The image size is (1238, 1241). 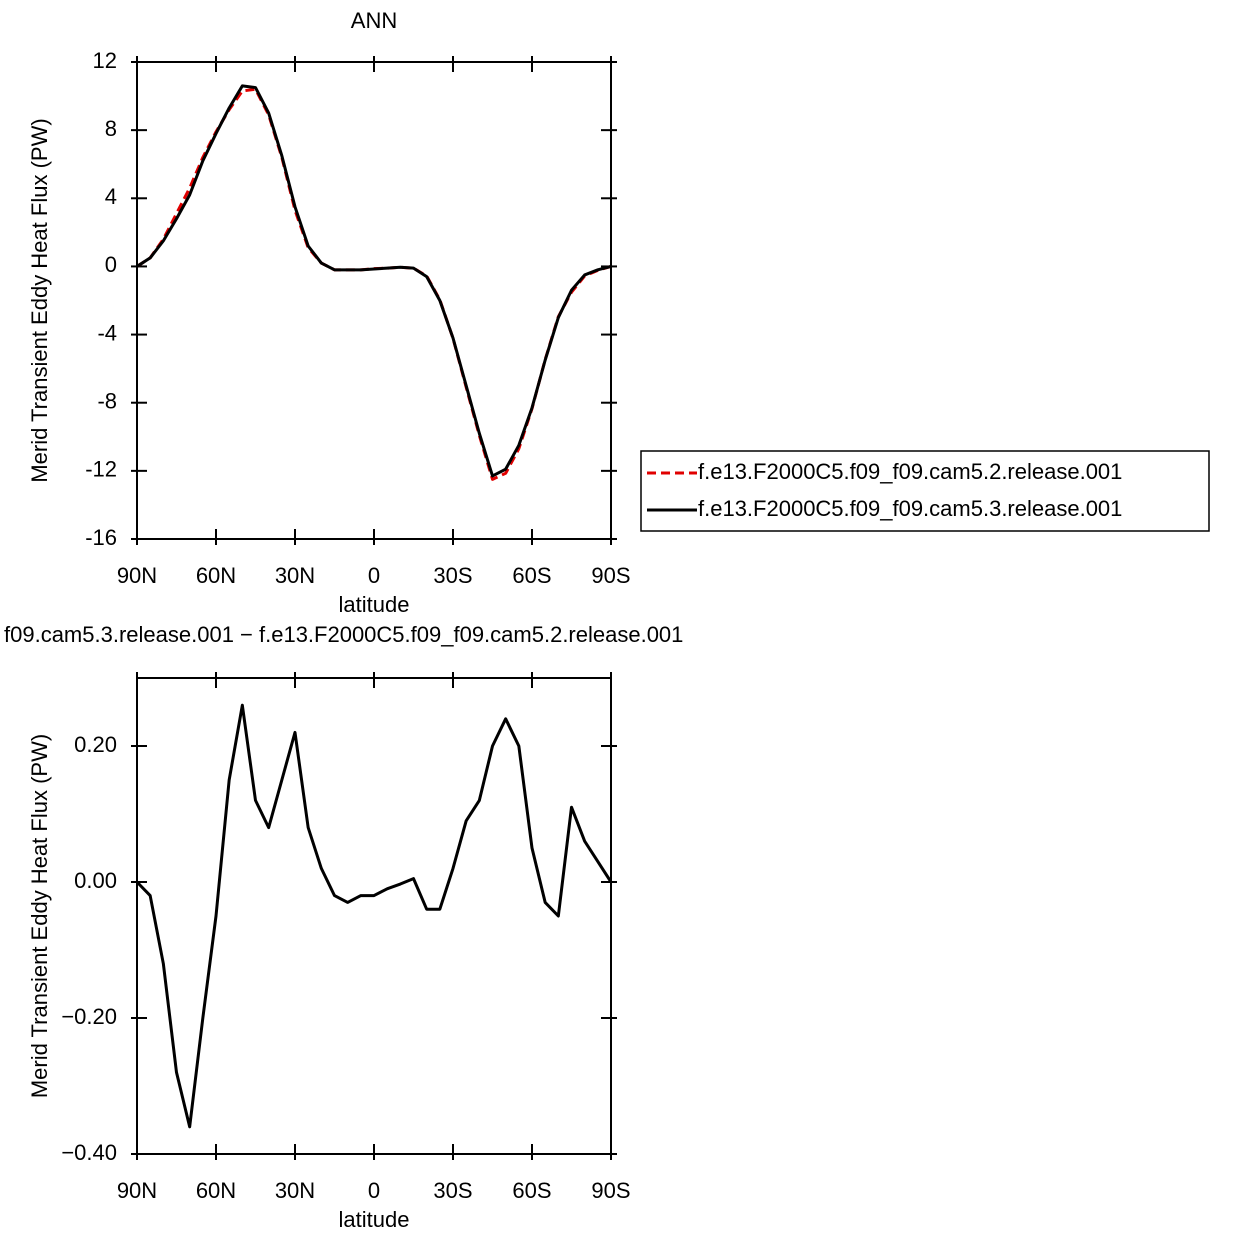 I want to click on y-tick-label: 0, so click(x=111, y=264).